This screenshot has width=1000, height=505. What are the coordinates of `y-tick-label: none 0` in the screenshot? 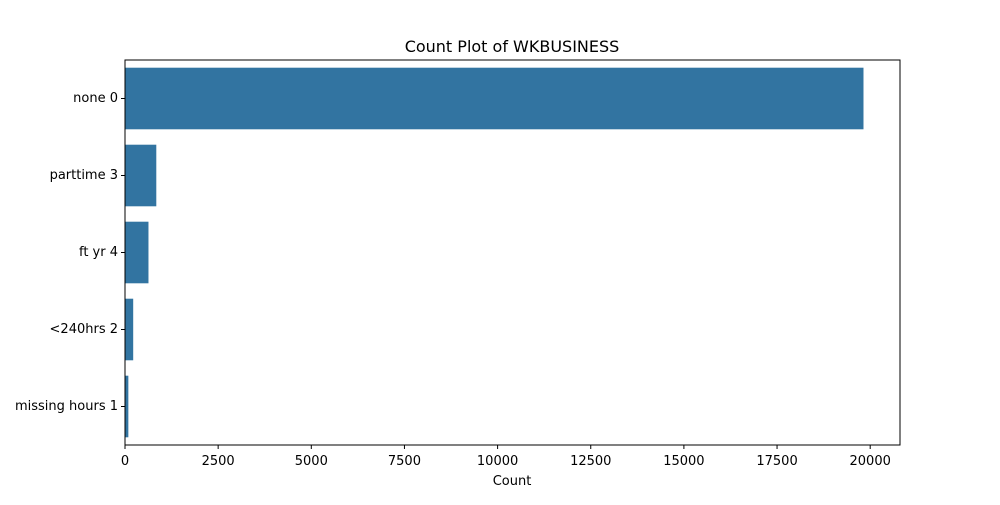 It's located at (95, 98).